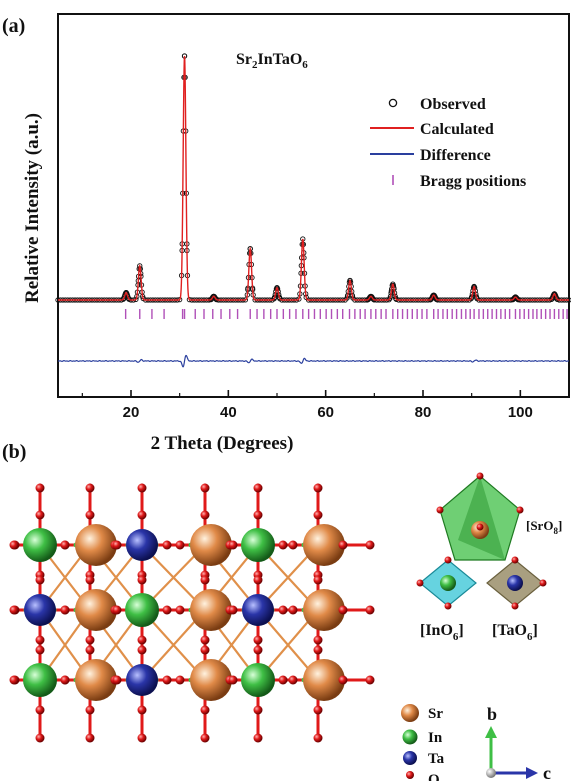  What do you see at coordinates (517, 299) in the screenshot?
I see `observed-point` at bounding box center [517, 299].